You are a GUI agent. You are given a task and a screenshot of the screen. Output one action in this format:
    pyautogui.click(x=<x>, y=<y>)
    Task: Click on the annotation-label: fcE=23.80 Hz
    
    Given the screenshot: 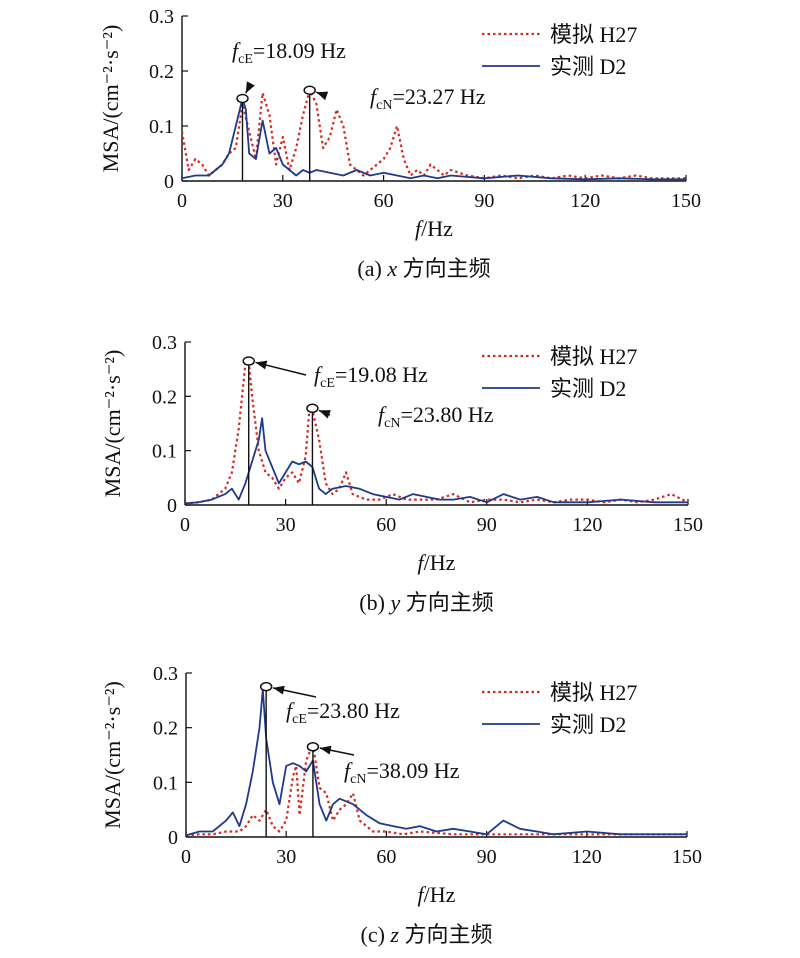 What is the action you would take?
    pyautogui.click(x=343, y=712)
    